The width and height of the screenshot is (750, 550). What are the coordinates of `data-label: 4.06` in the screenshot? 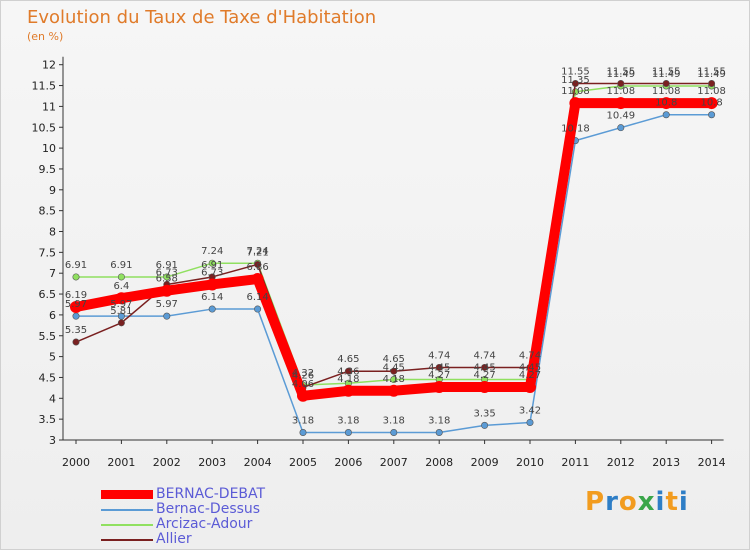 It's located at (303, 384).